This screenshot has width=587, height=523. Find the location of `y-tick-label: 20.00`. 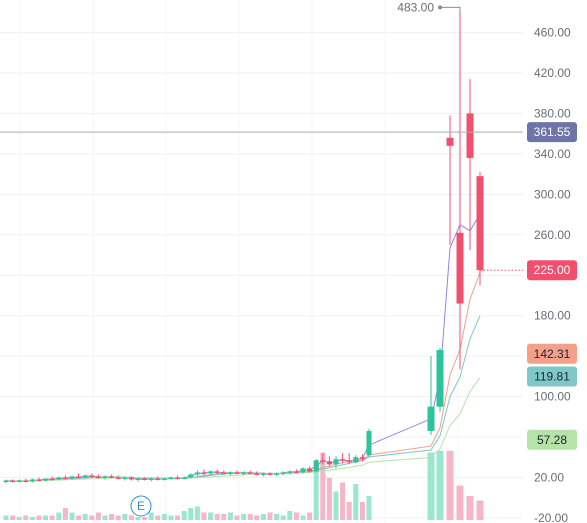

y-tick-label: 20.00 is located at coordinates (549, 477).